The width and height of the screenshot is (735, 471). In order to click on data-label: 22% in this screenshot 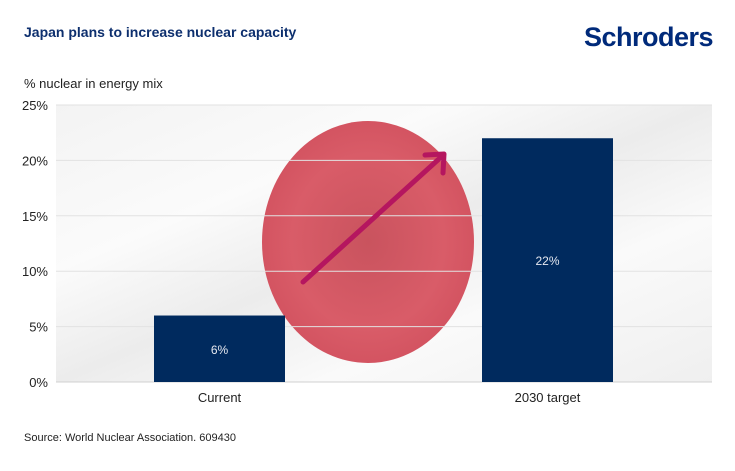, I will do `click(547, 261)`.